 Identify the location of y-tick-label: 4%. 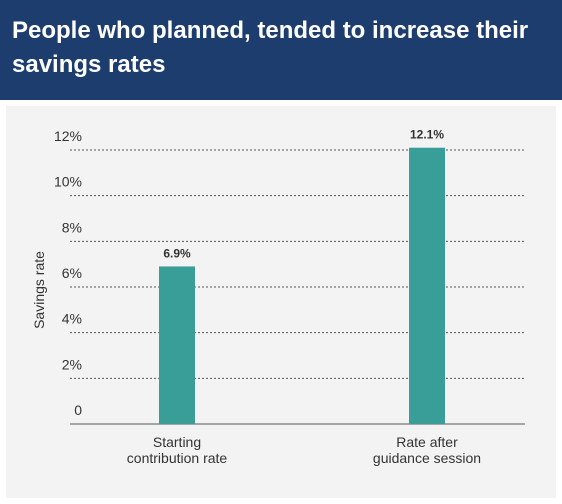
(72, 319).